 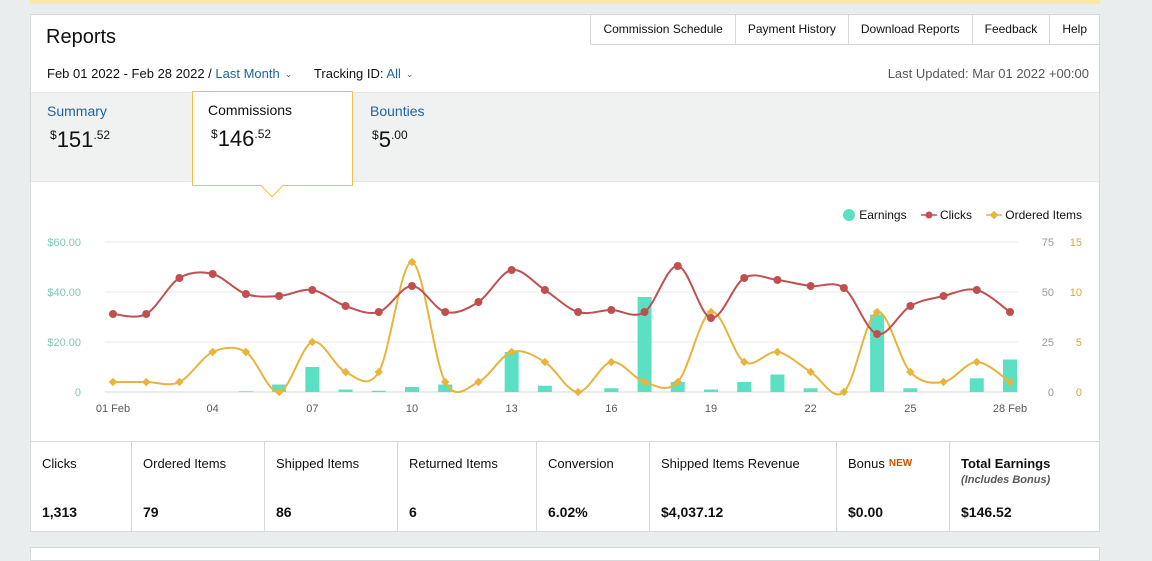 I want to click on x-tick-label: 22, so click(x=811, y=409).